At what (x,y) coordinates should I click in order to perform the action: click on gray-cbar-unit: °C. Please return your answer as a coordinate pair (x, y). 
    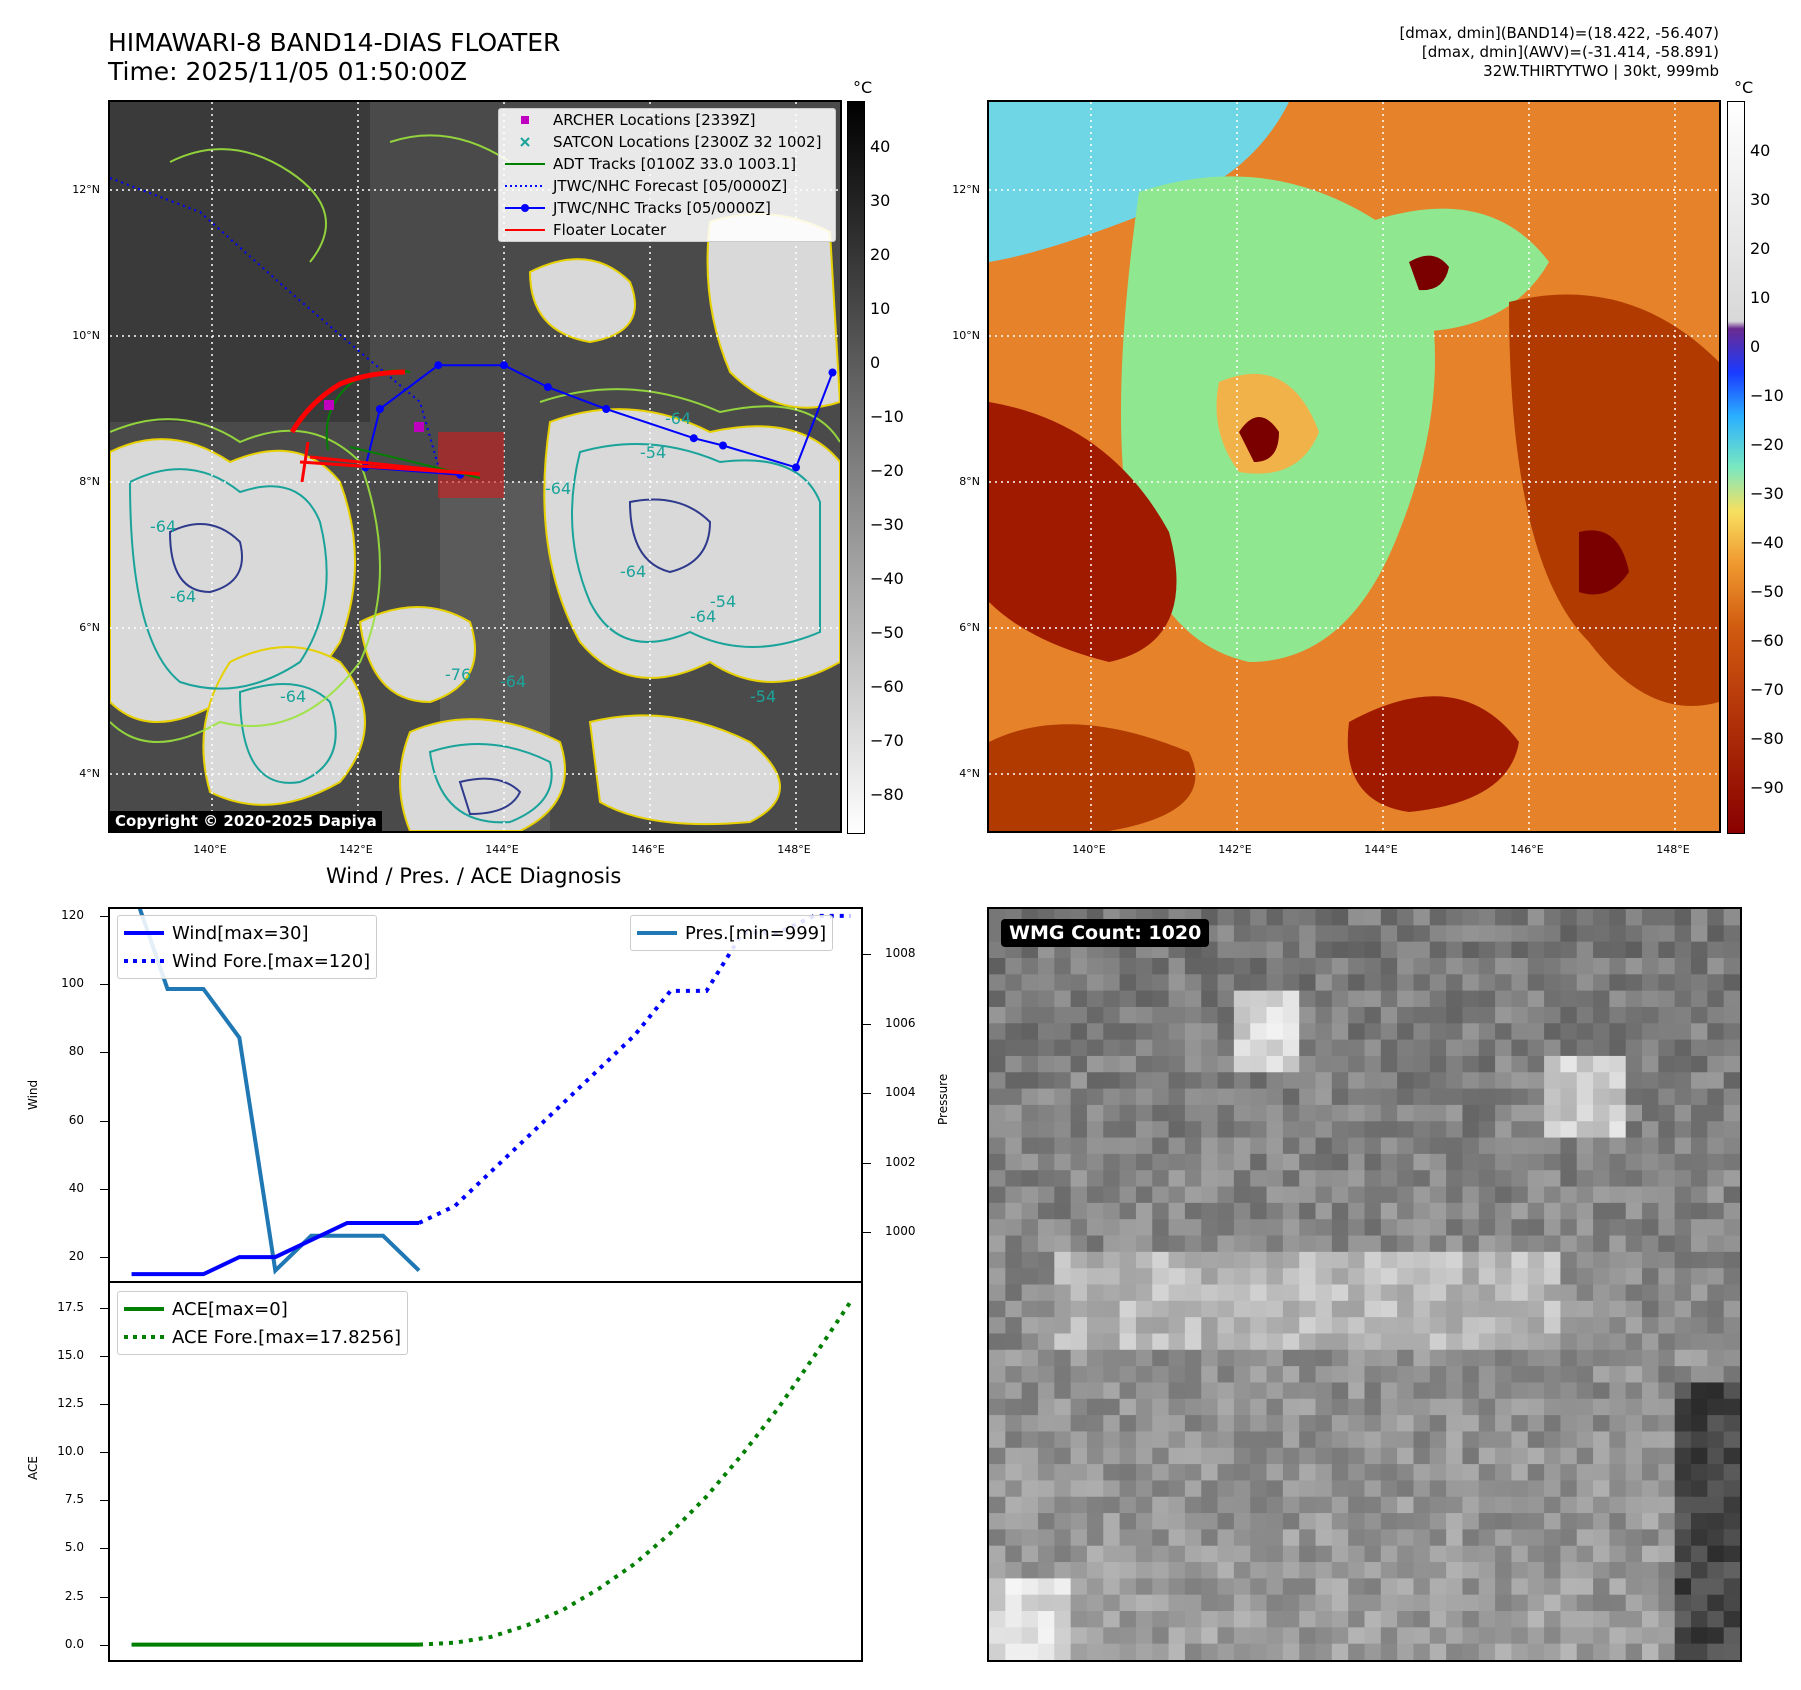
    Looking at the image, I should click on (863, 87).